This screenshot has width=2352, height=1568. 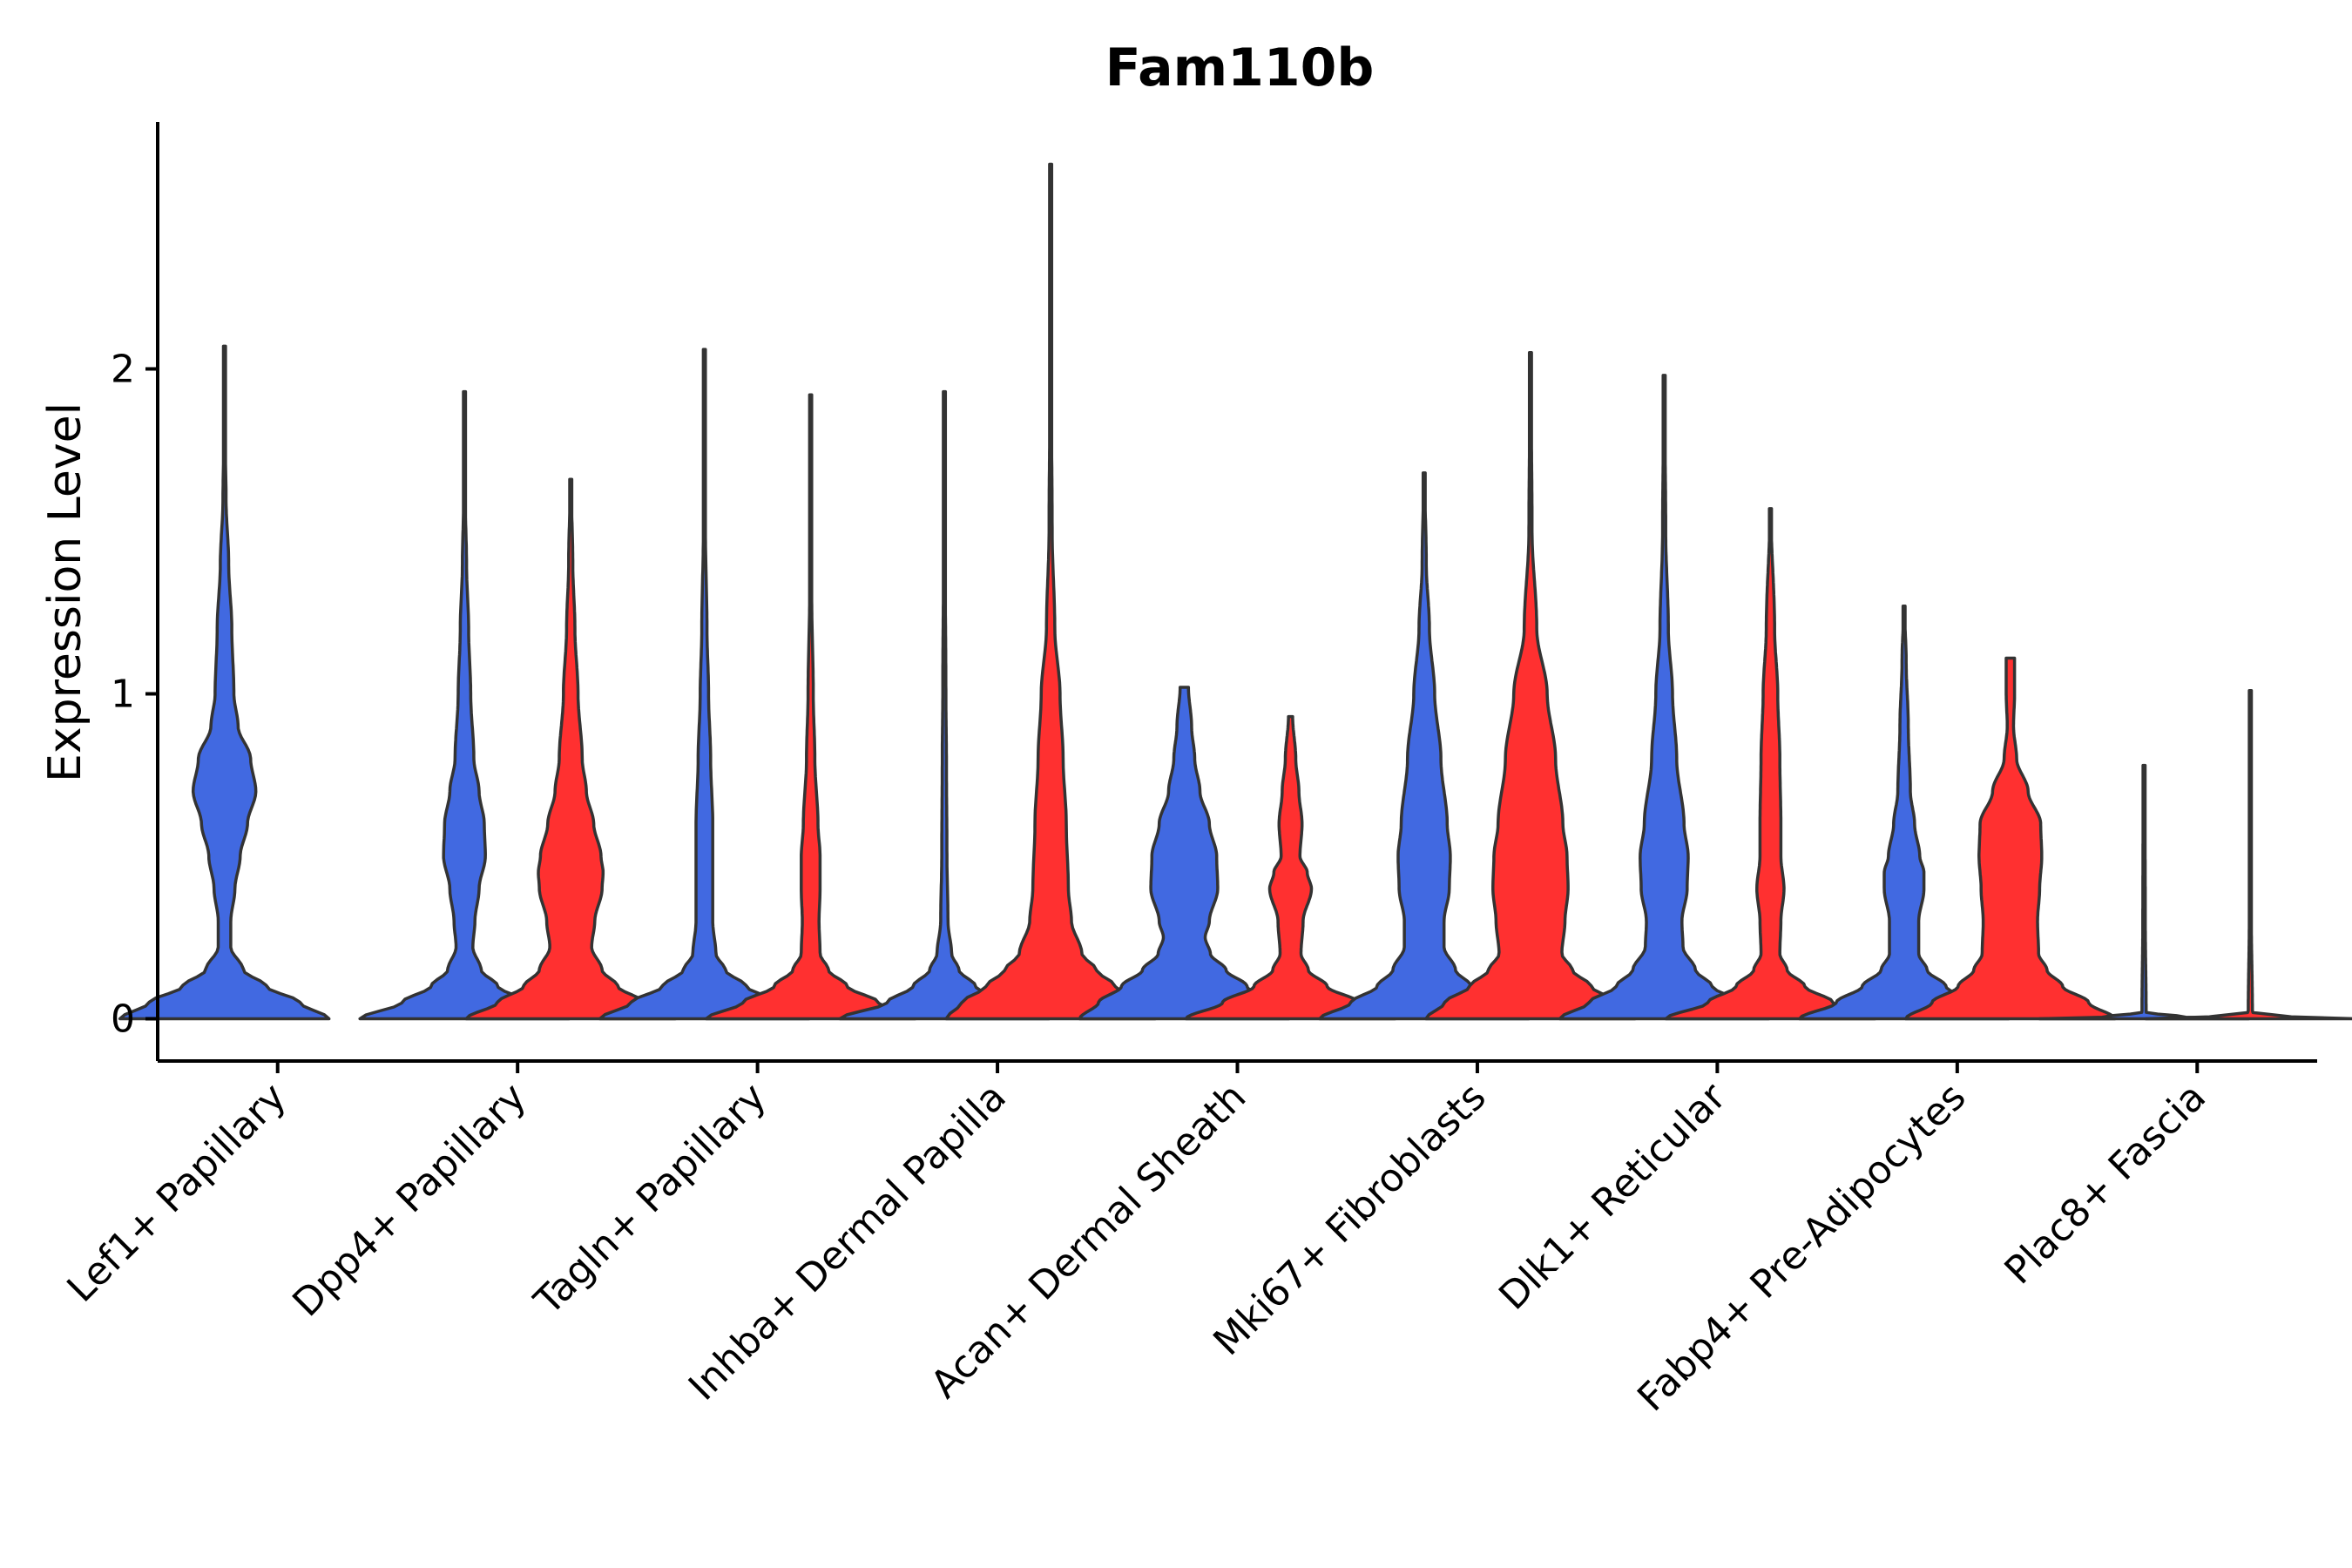 I want to click on y-axis-label: Expression Level, so click(x=65, y=592).